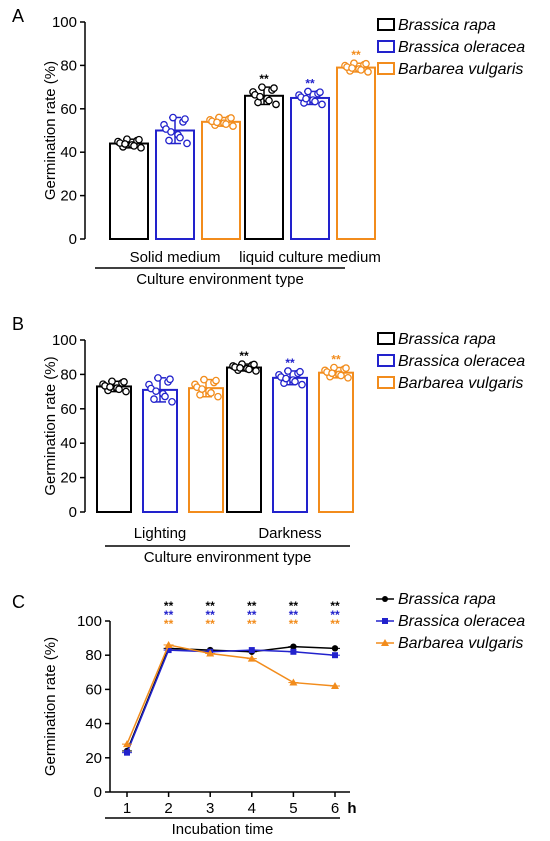 The width and height of the screenshot is (550, 841). I want to click on panel-letter: B, so click(18, 324).